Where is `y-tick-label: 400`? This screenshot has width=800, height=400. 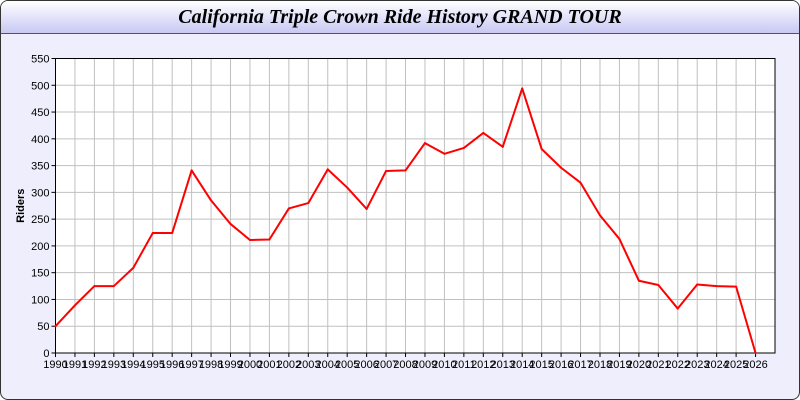 y-tick-label: 400 is located at coordinates (40, 140).